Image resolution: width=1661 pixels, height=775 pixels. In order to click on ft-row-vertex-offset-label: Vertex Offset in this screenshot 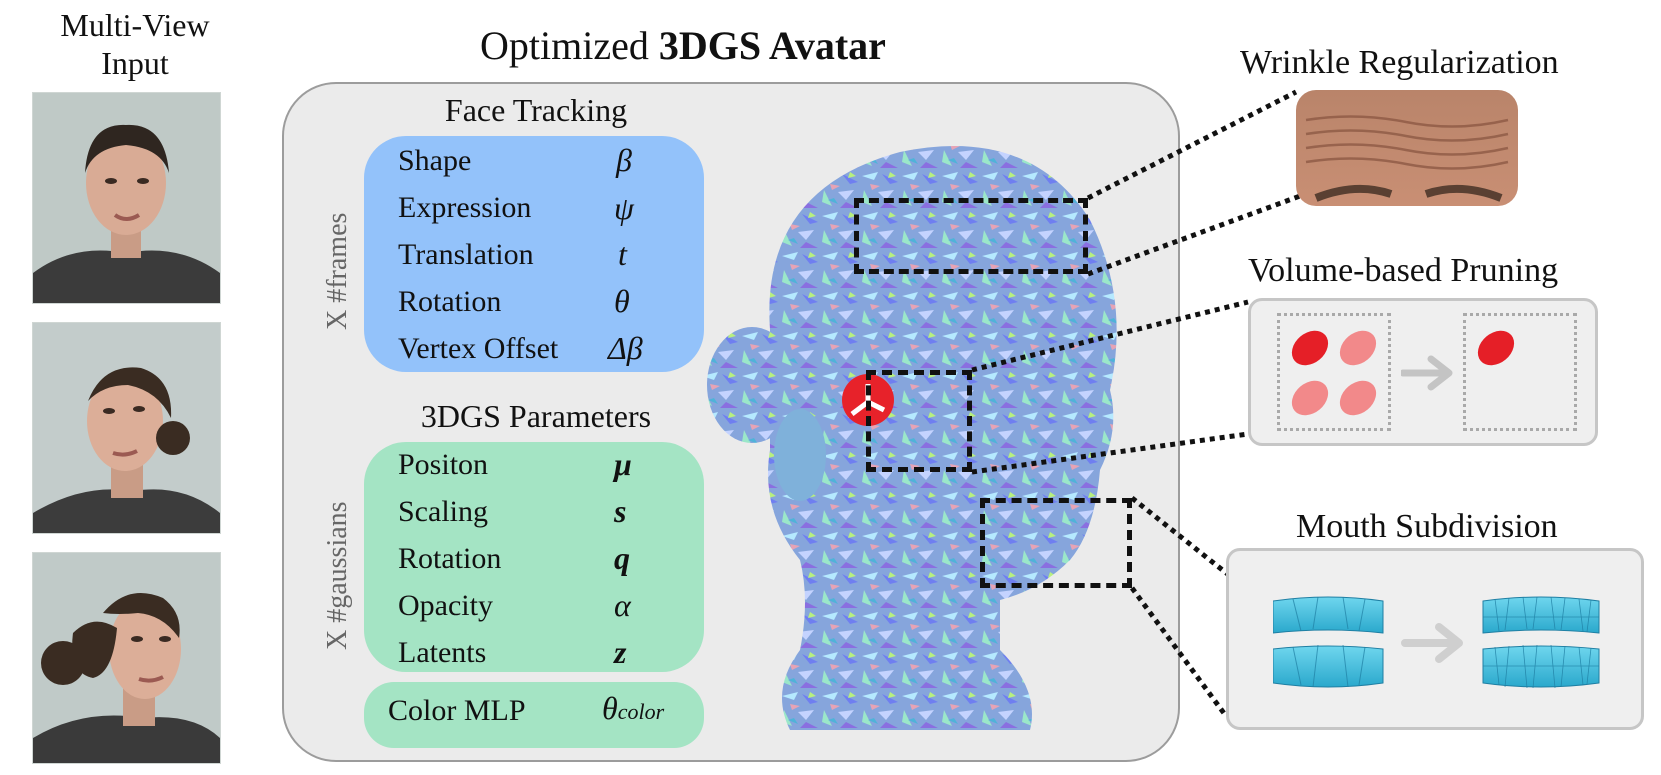, I will do `click(478, 348)`.